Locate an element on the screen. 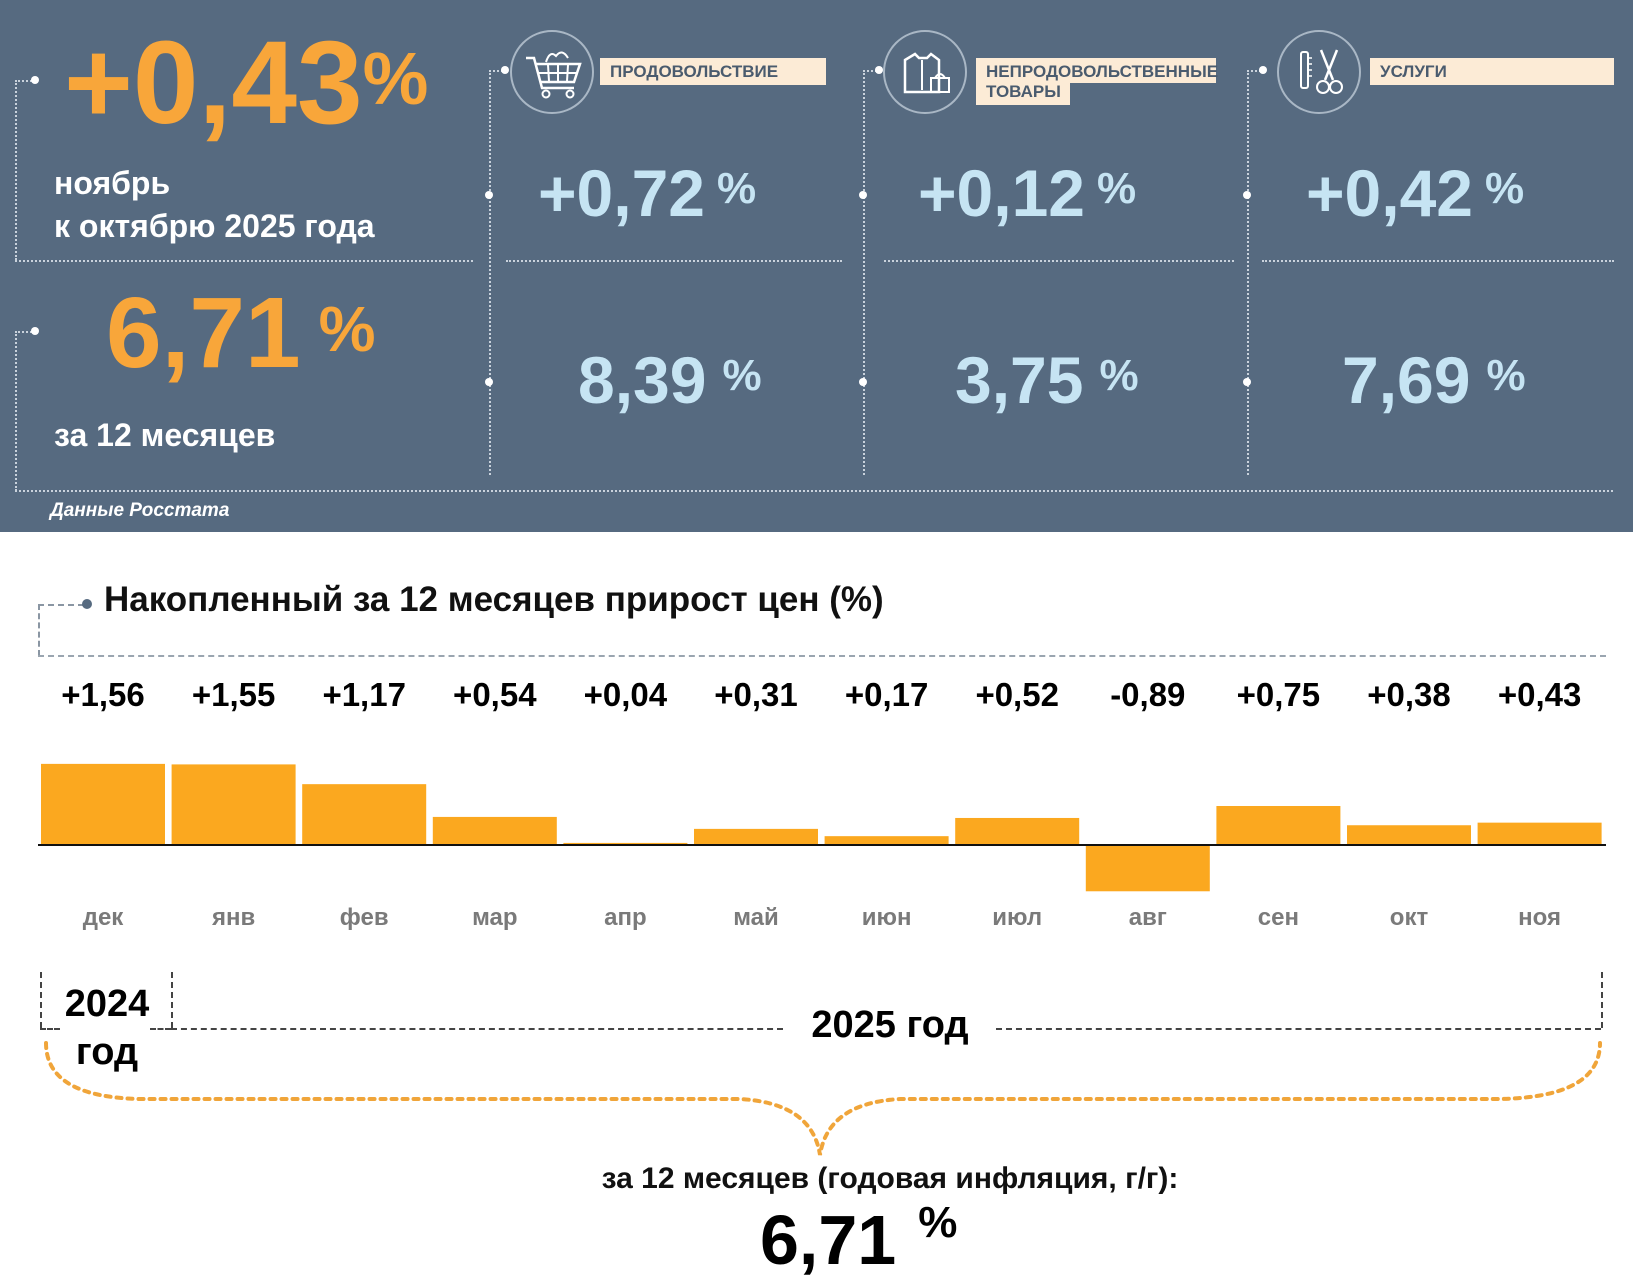 This screenshot has width=1633, height=1285. month-label: дек is located at coordinates (103, 917).